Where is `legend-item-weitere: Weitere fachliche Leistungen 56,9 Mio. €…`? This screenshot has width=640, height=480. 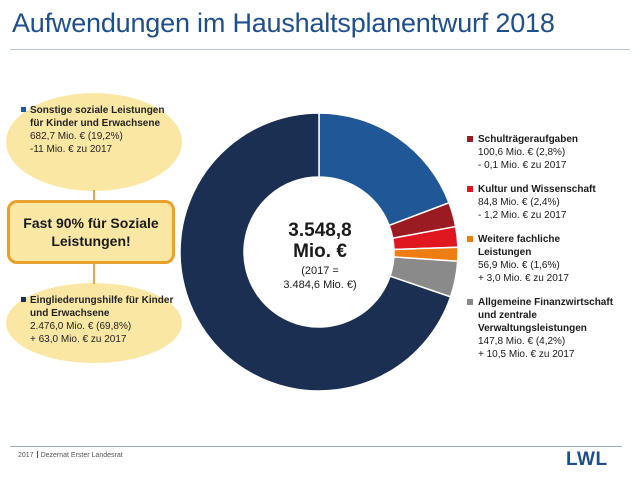 legend-item-weitere: Weitere fachliche Leistungen 56,9 Mio. €… is located at coordinates (536, 259).